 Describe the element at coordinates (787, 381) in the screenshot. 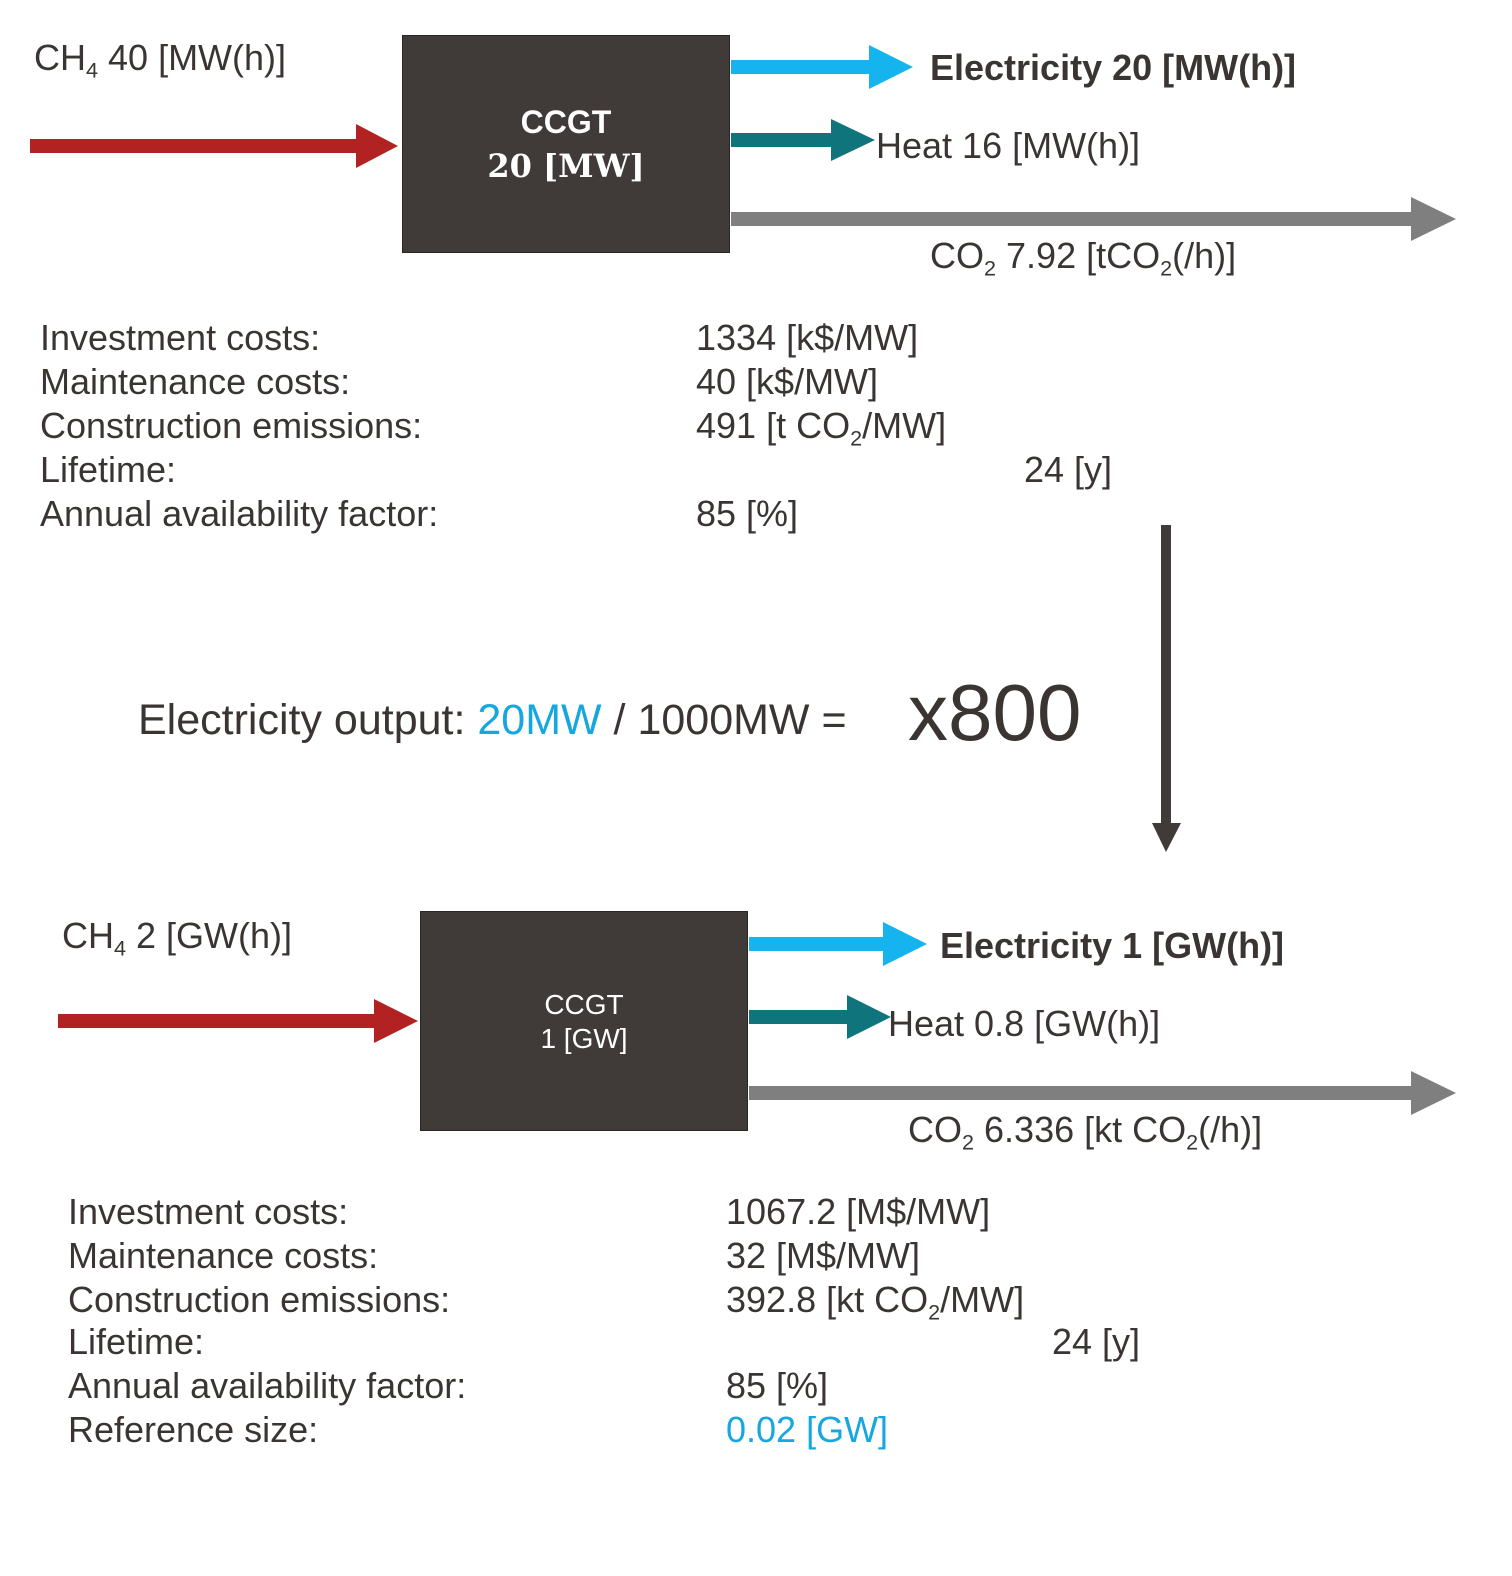

I see `top-maintenance-value: 40 [k$/MW]` at that location.